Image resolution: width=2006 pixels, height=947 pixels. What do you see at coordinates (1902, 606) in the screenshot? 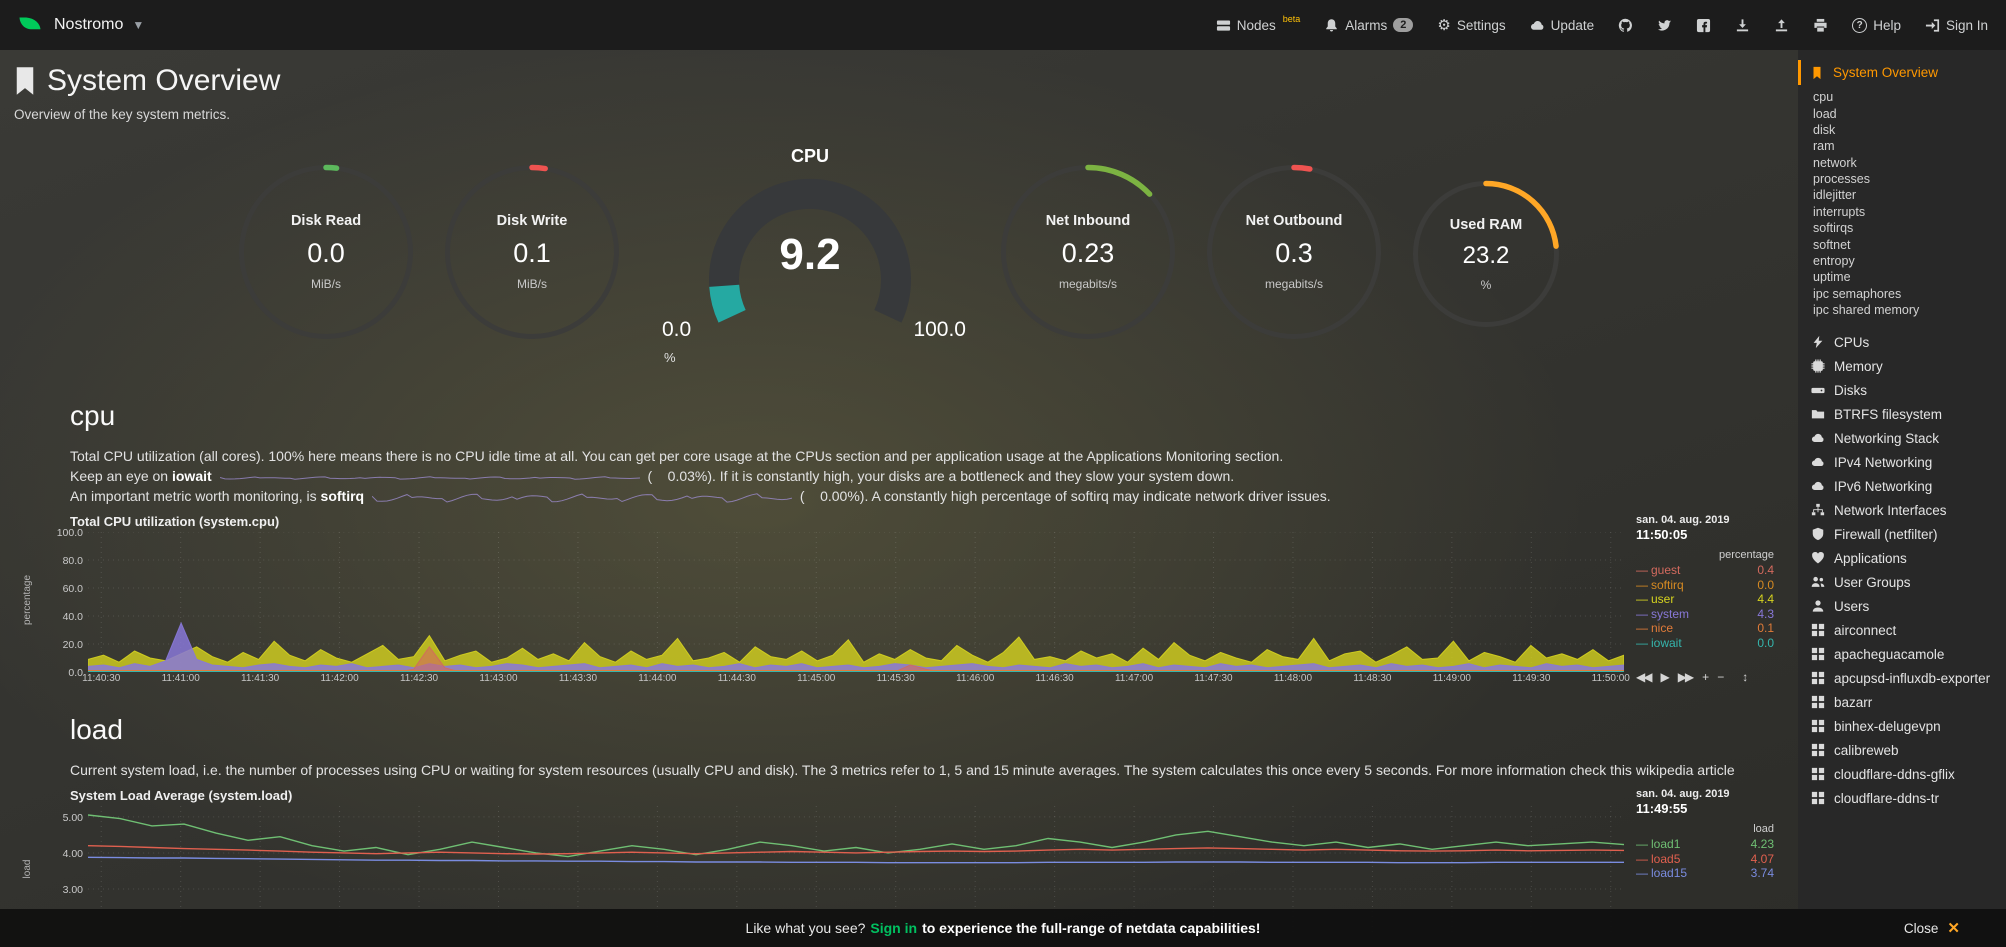
I see `sidebar-section: Users` at bounding box center [1902, 606].